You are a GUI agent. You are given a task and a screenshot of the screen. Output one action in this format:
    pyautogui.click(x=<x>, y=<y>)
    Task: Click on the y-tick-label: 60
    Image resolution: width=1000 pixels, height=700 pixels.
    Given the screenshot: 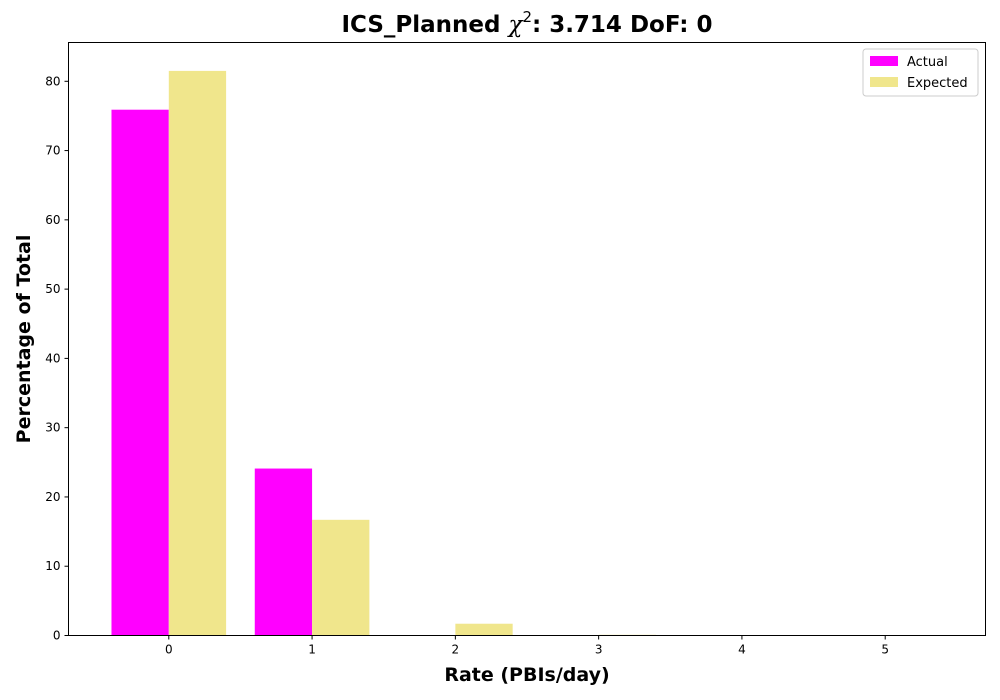 What is the action you would take?
    pyautogui.click(x=52, y=220)
    